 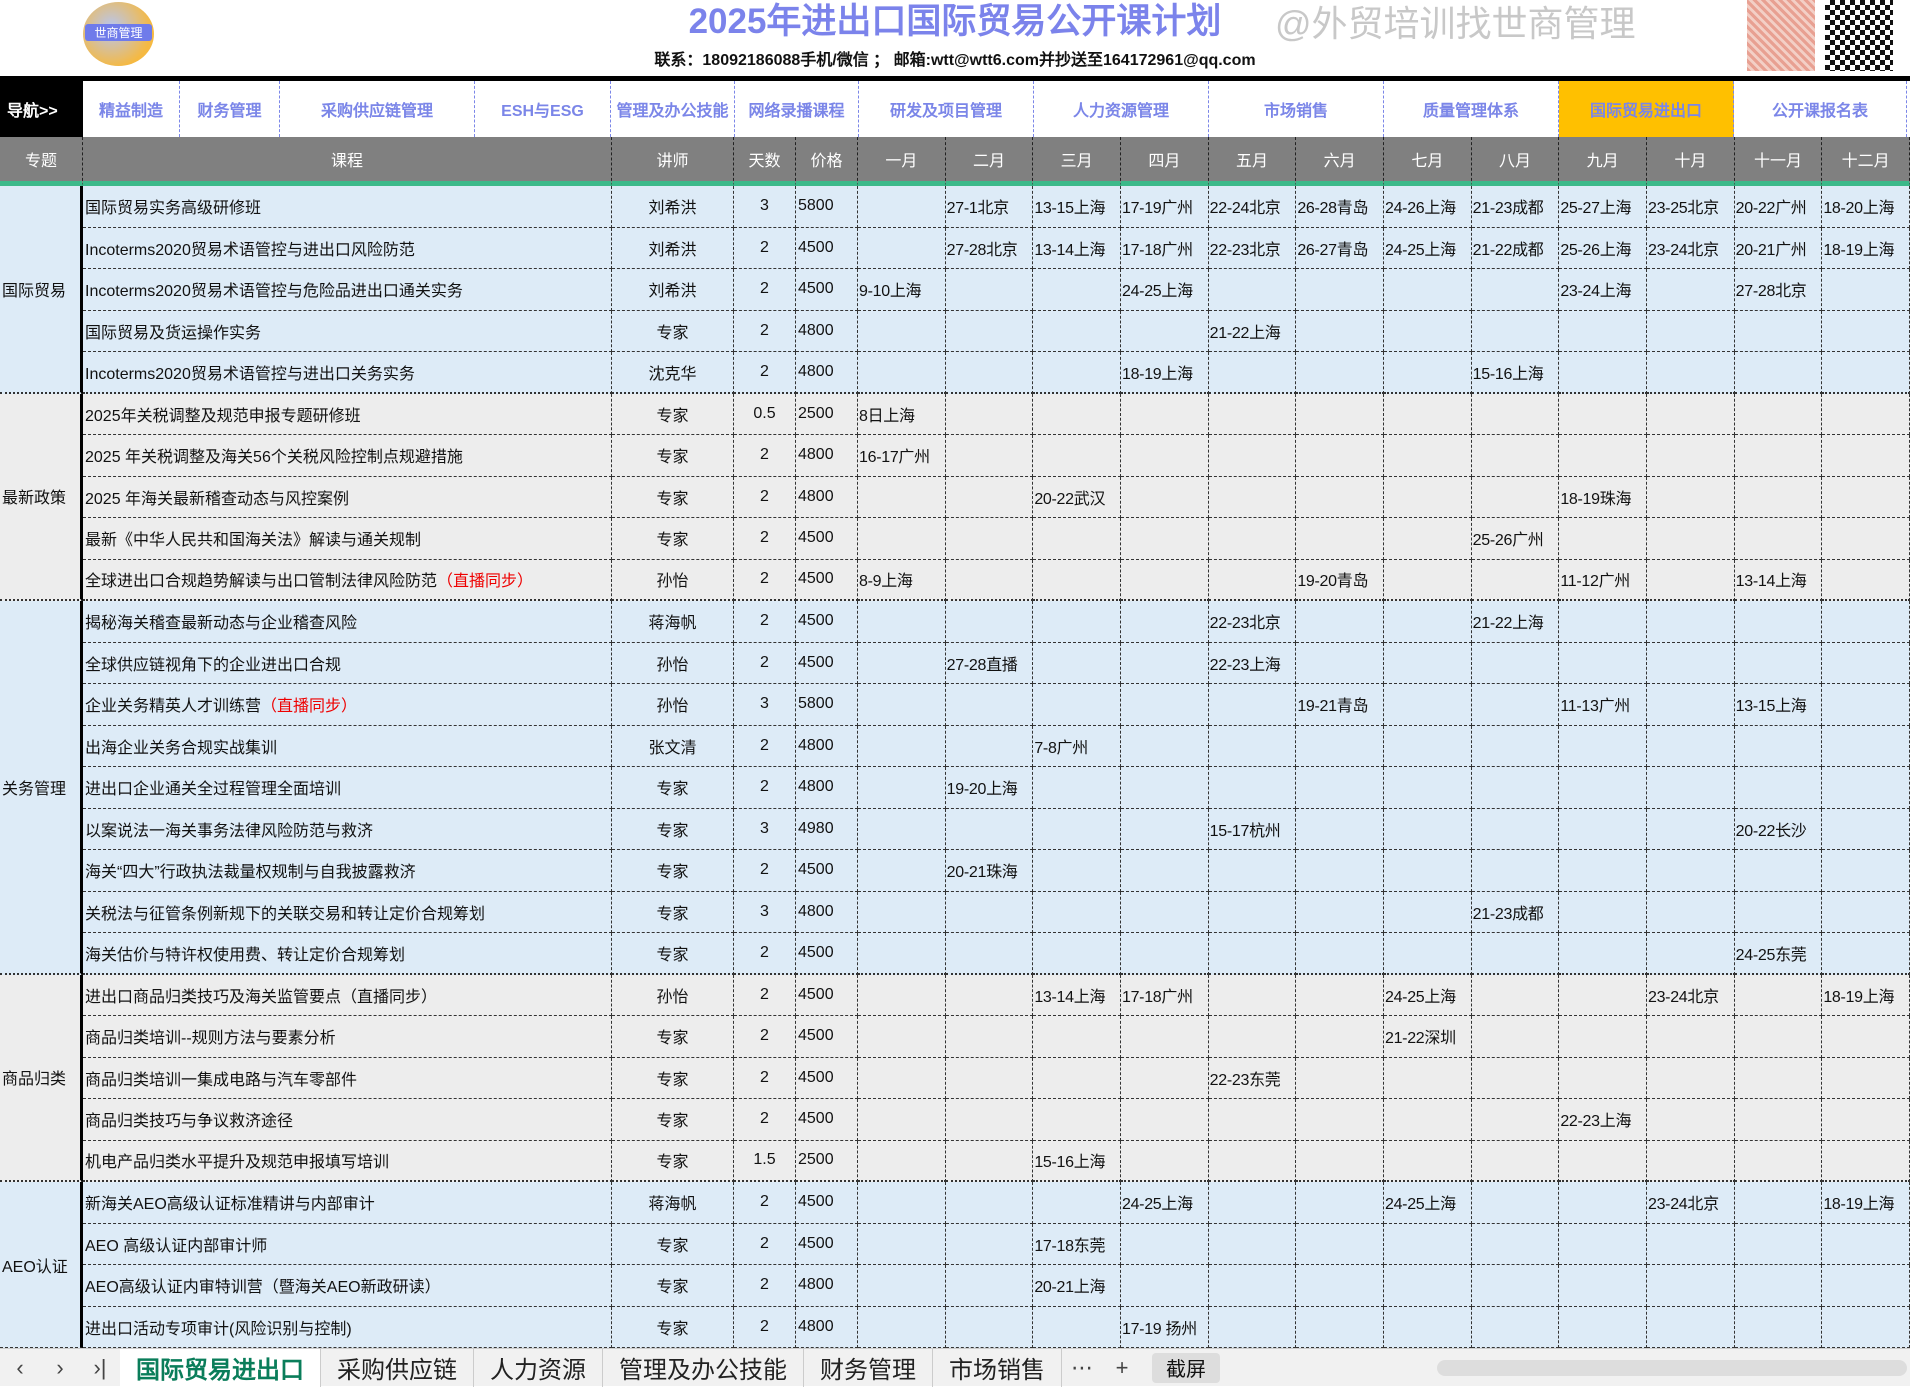 What do you see at coordinates (347, 705) in the screenshot?
I see `course-name-cell: 企业关务精英人才训练营 （直播同步）` at bounding box center [347, 705].